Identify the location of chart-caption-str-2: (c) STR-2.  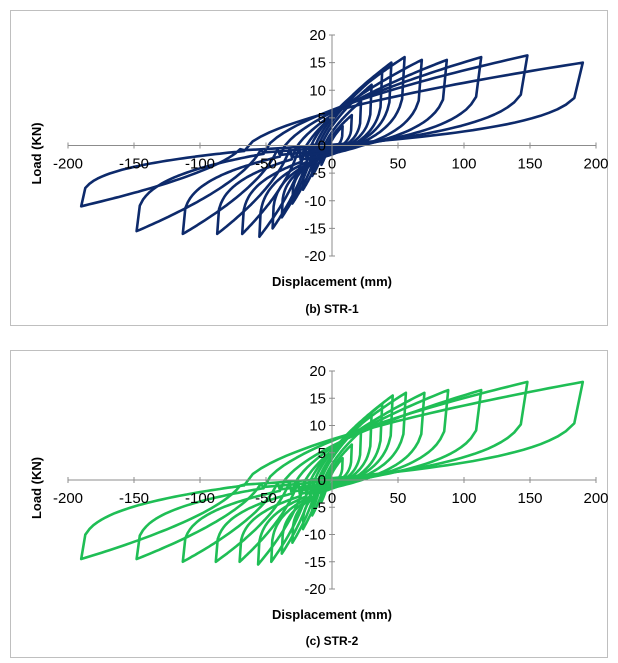
(332, 641).